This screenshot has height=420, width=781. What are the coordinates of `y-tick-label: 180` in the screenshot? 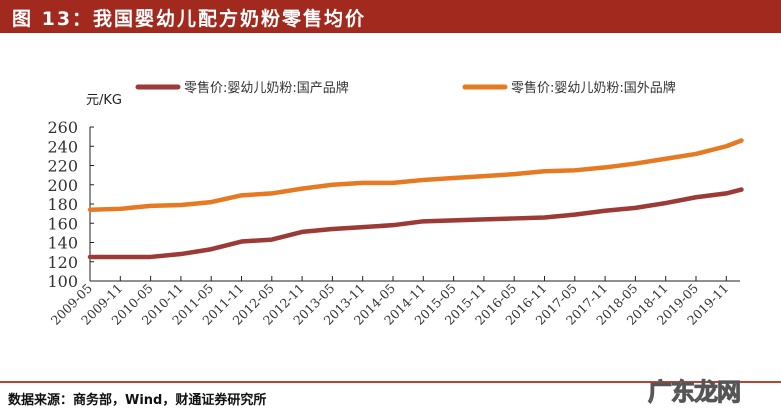 It's located at (62, 204).